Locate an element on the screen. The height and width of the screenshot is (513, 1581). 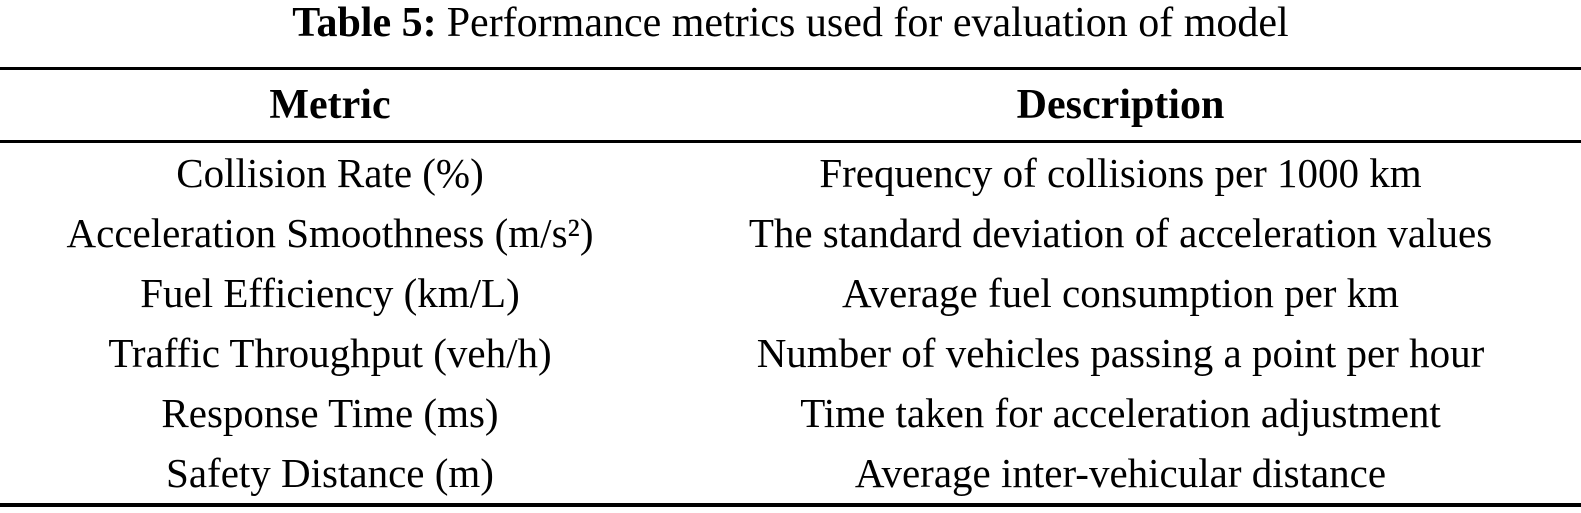
caption-label: Table 5: is located at coordinates (364, 23).